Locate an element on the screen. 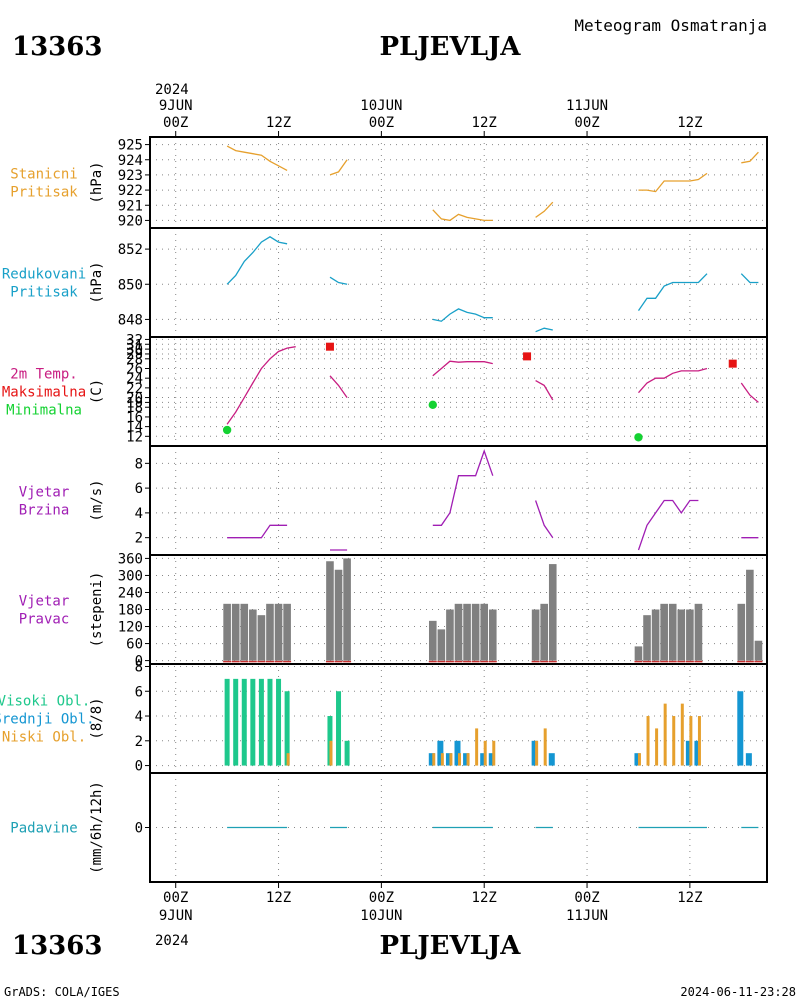  y-tick-label: 12 is located at coordinates (134, 437).